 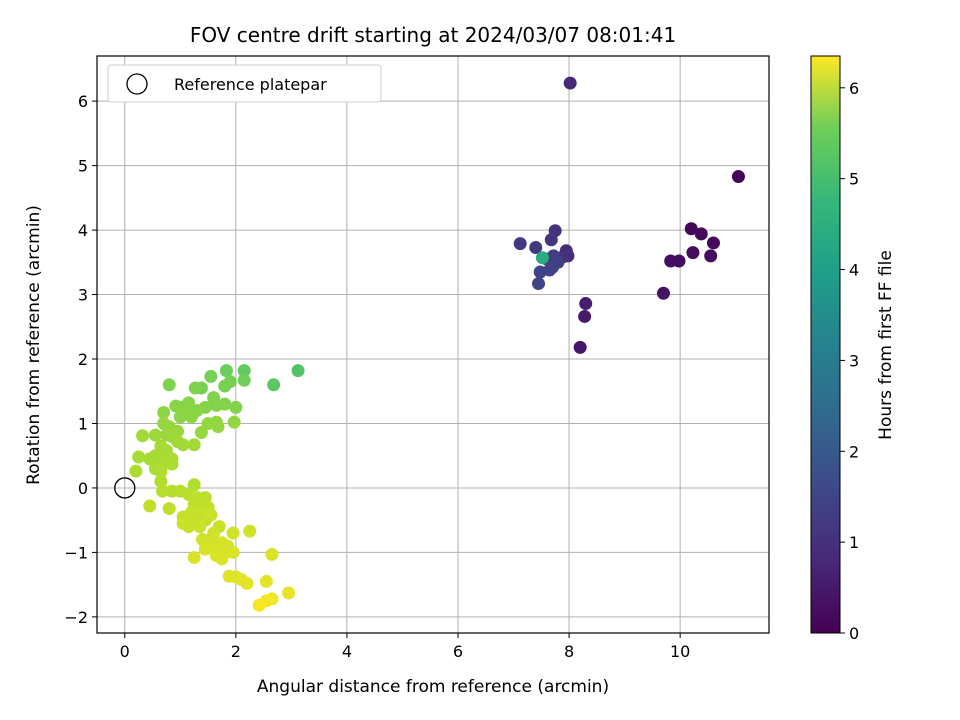 I want to click on colorbar-ticks: 0 1 2 3 4 5 6, so click(x=849, y=361).